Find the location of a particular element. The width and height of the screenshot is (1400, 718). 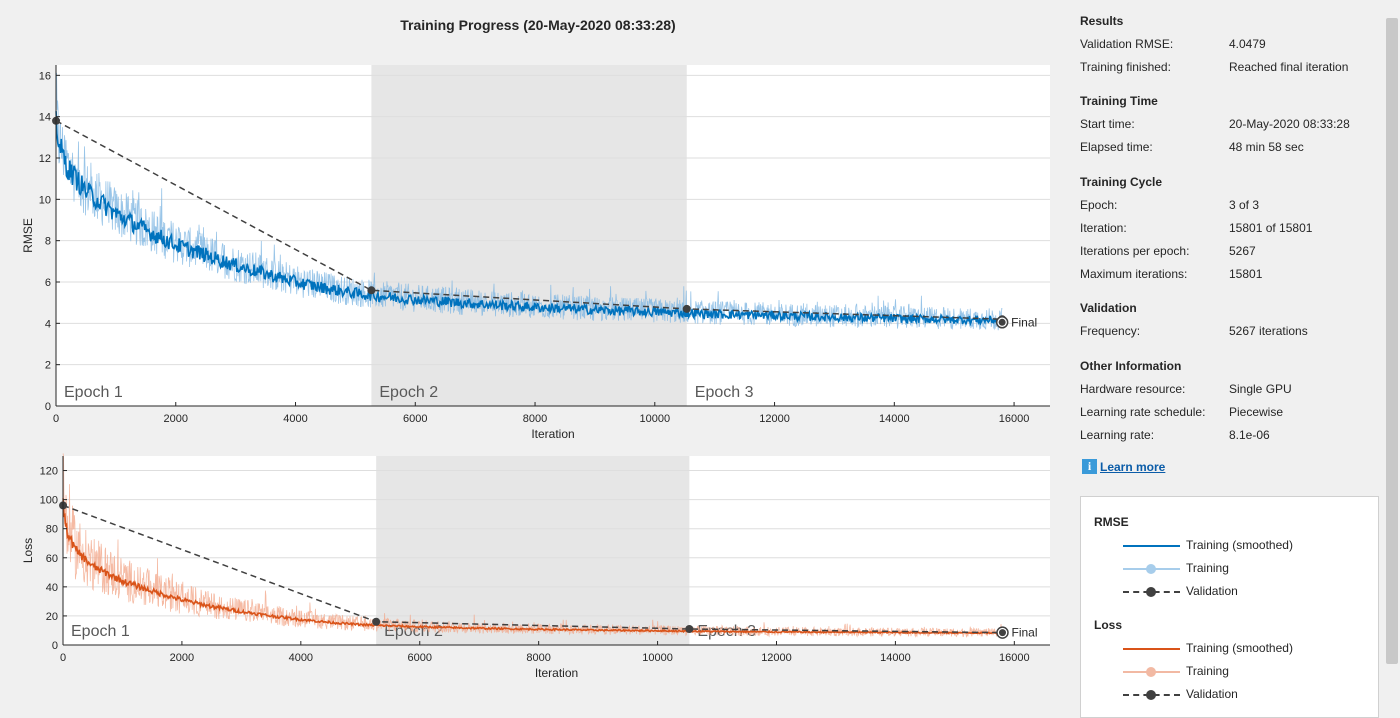

y-tick-label: 8 is located at coordinates (48, 242).